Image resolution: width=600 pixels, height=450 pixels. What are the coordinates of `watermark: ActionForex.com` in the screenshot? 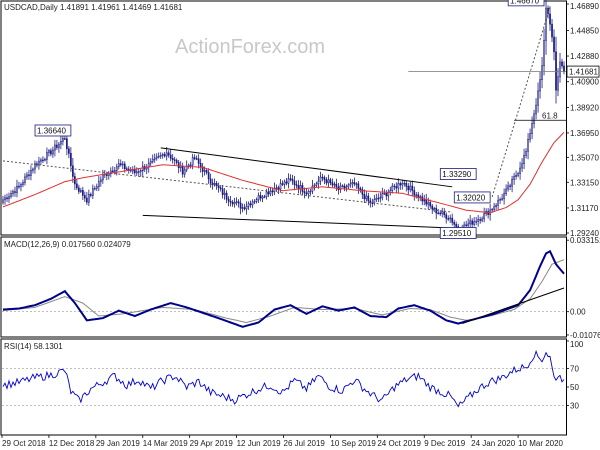 It's located at (250, 47).